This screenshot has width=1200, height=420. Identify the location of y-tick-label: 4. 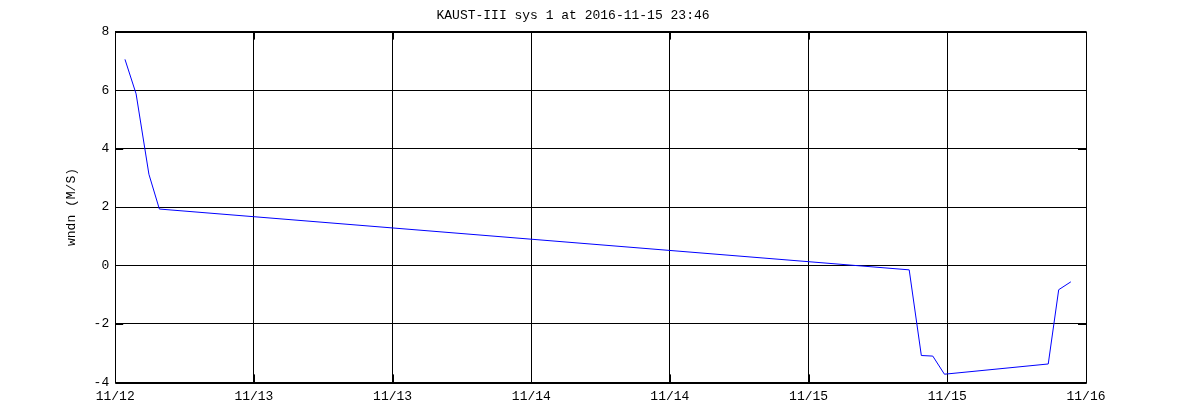
(105, 148).